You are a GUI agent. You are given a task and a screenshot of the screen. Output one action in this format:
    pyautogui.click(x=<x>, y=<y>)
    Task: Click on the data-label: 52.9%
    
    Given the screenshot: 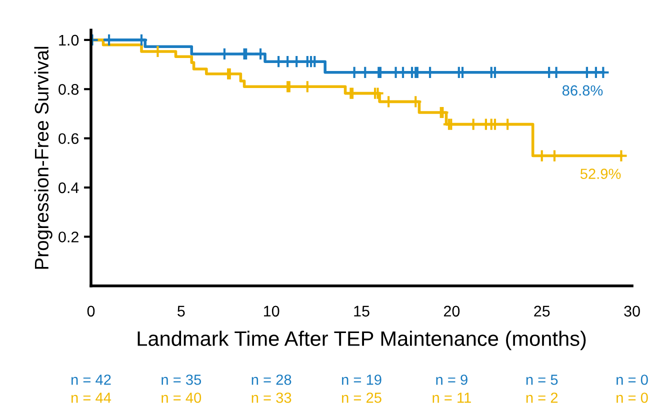 What is the action you would take?
    pyautogui.click(x=600, y=173)
    